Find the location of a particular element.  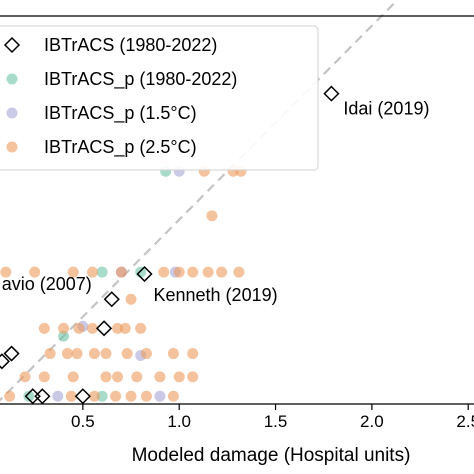

x-tick-label: 1.5 is located at coordinates (276, 421).